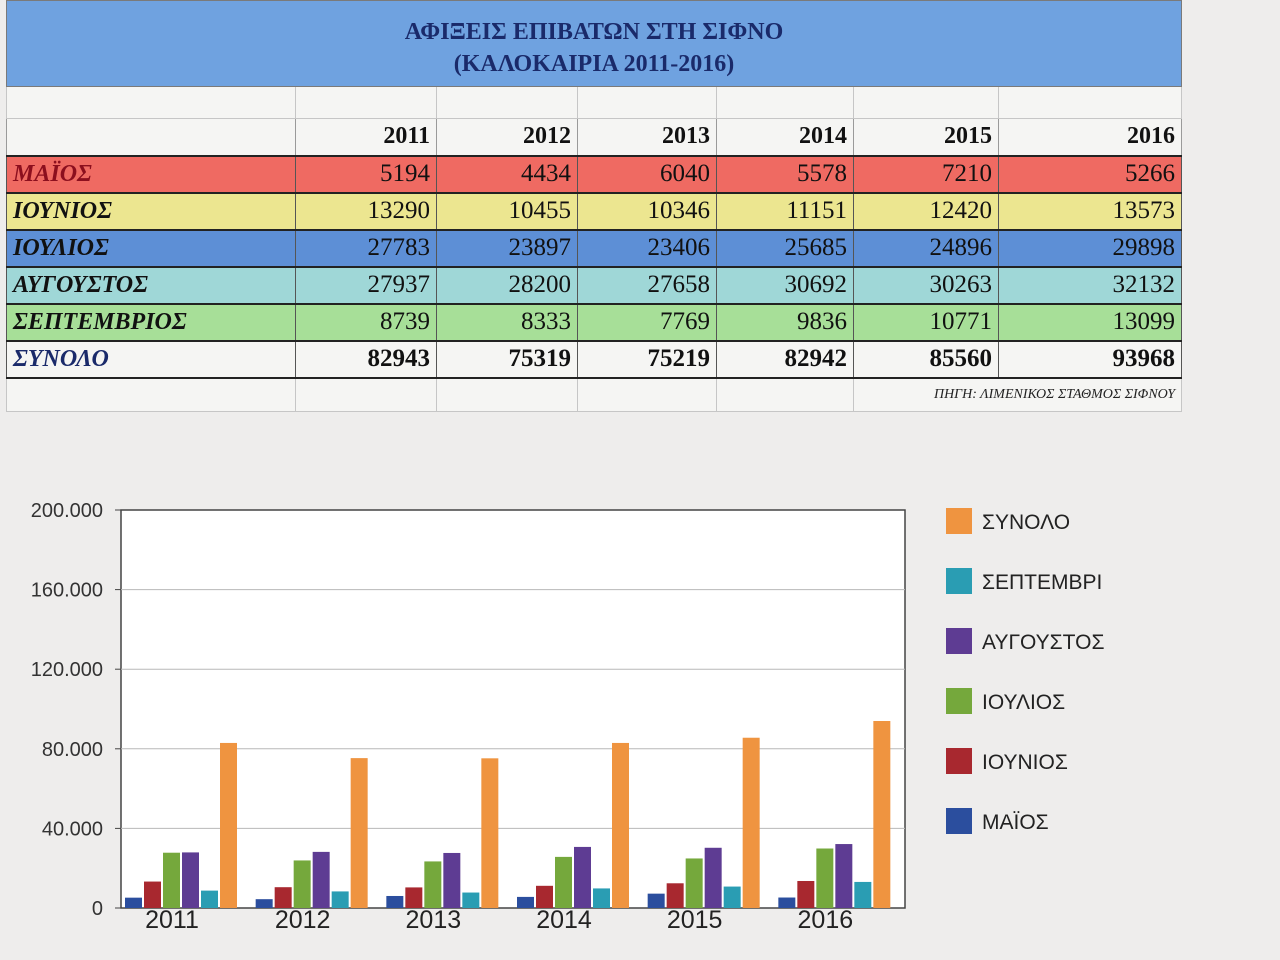 This screenshot has width=1280, height=960. I want to click on cell-value: 5194, so click(366, 174).